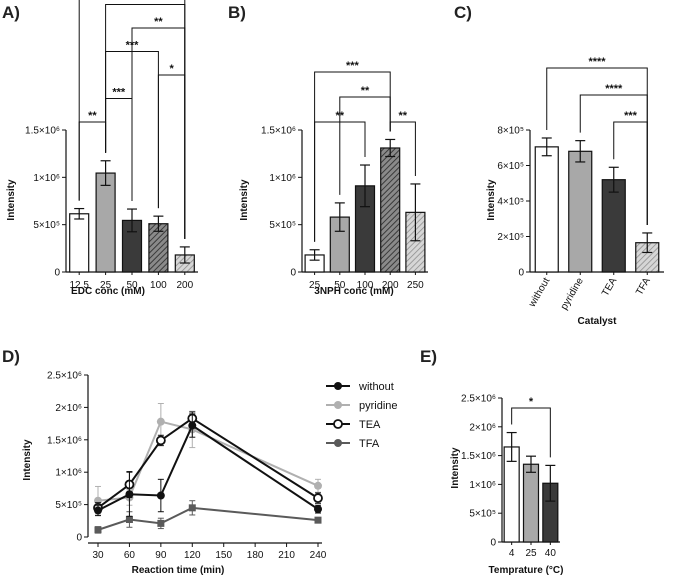 Image resolution: width=676 pixels, height=576 pixels. Describe the element at coordinates (531, 402) in the screenshot. I see `e-sig-label-0: *` at that location.